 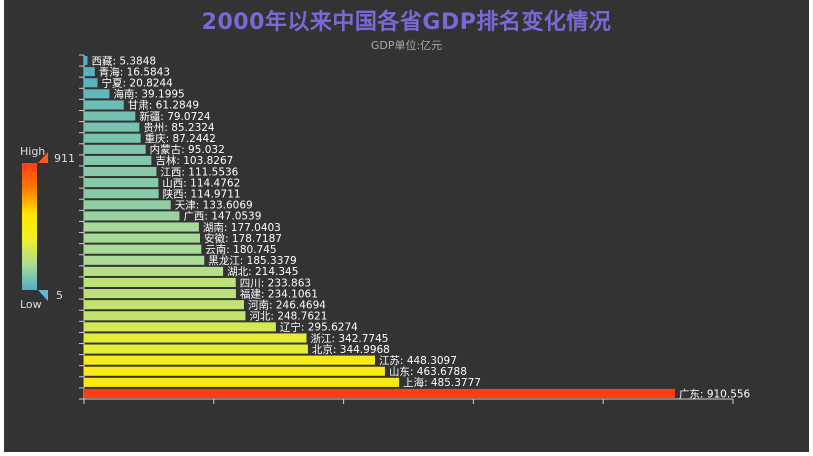 I want to click on bar-data-label: 青海: 16.5843, so click(x=134, y=71).